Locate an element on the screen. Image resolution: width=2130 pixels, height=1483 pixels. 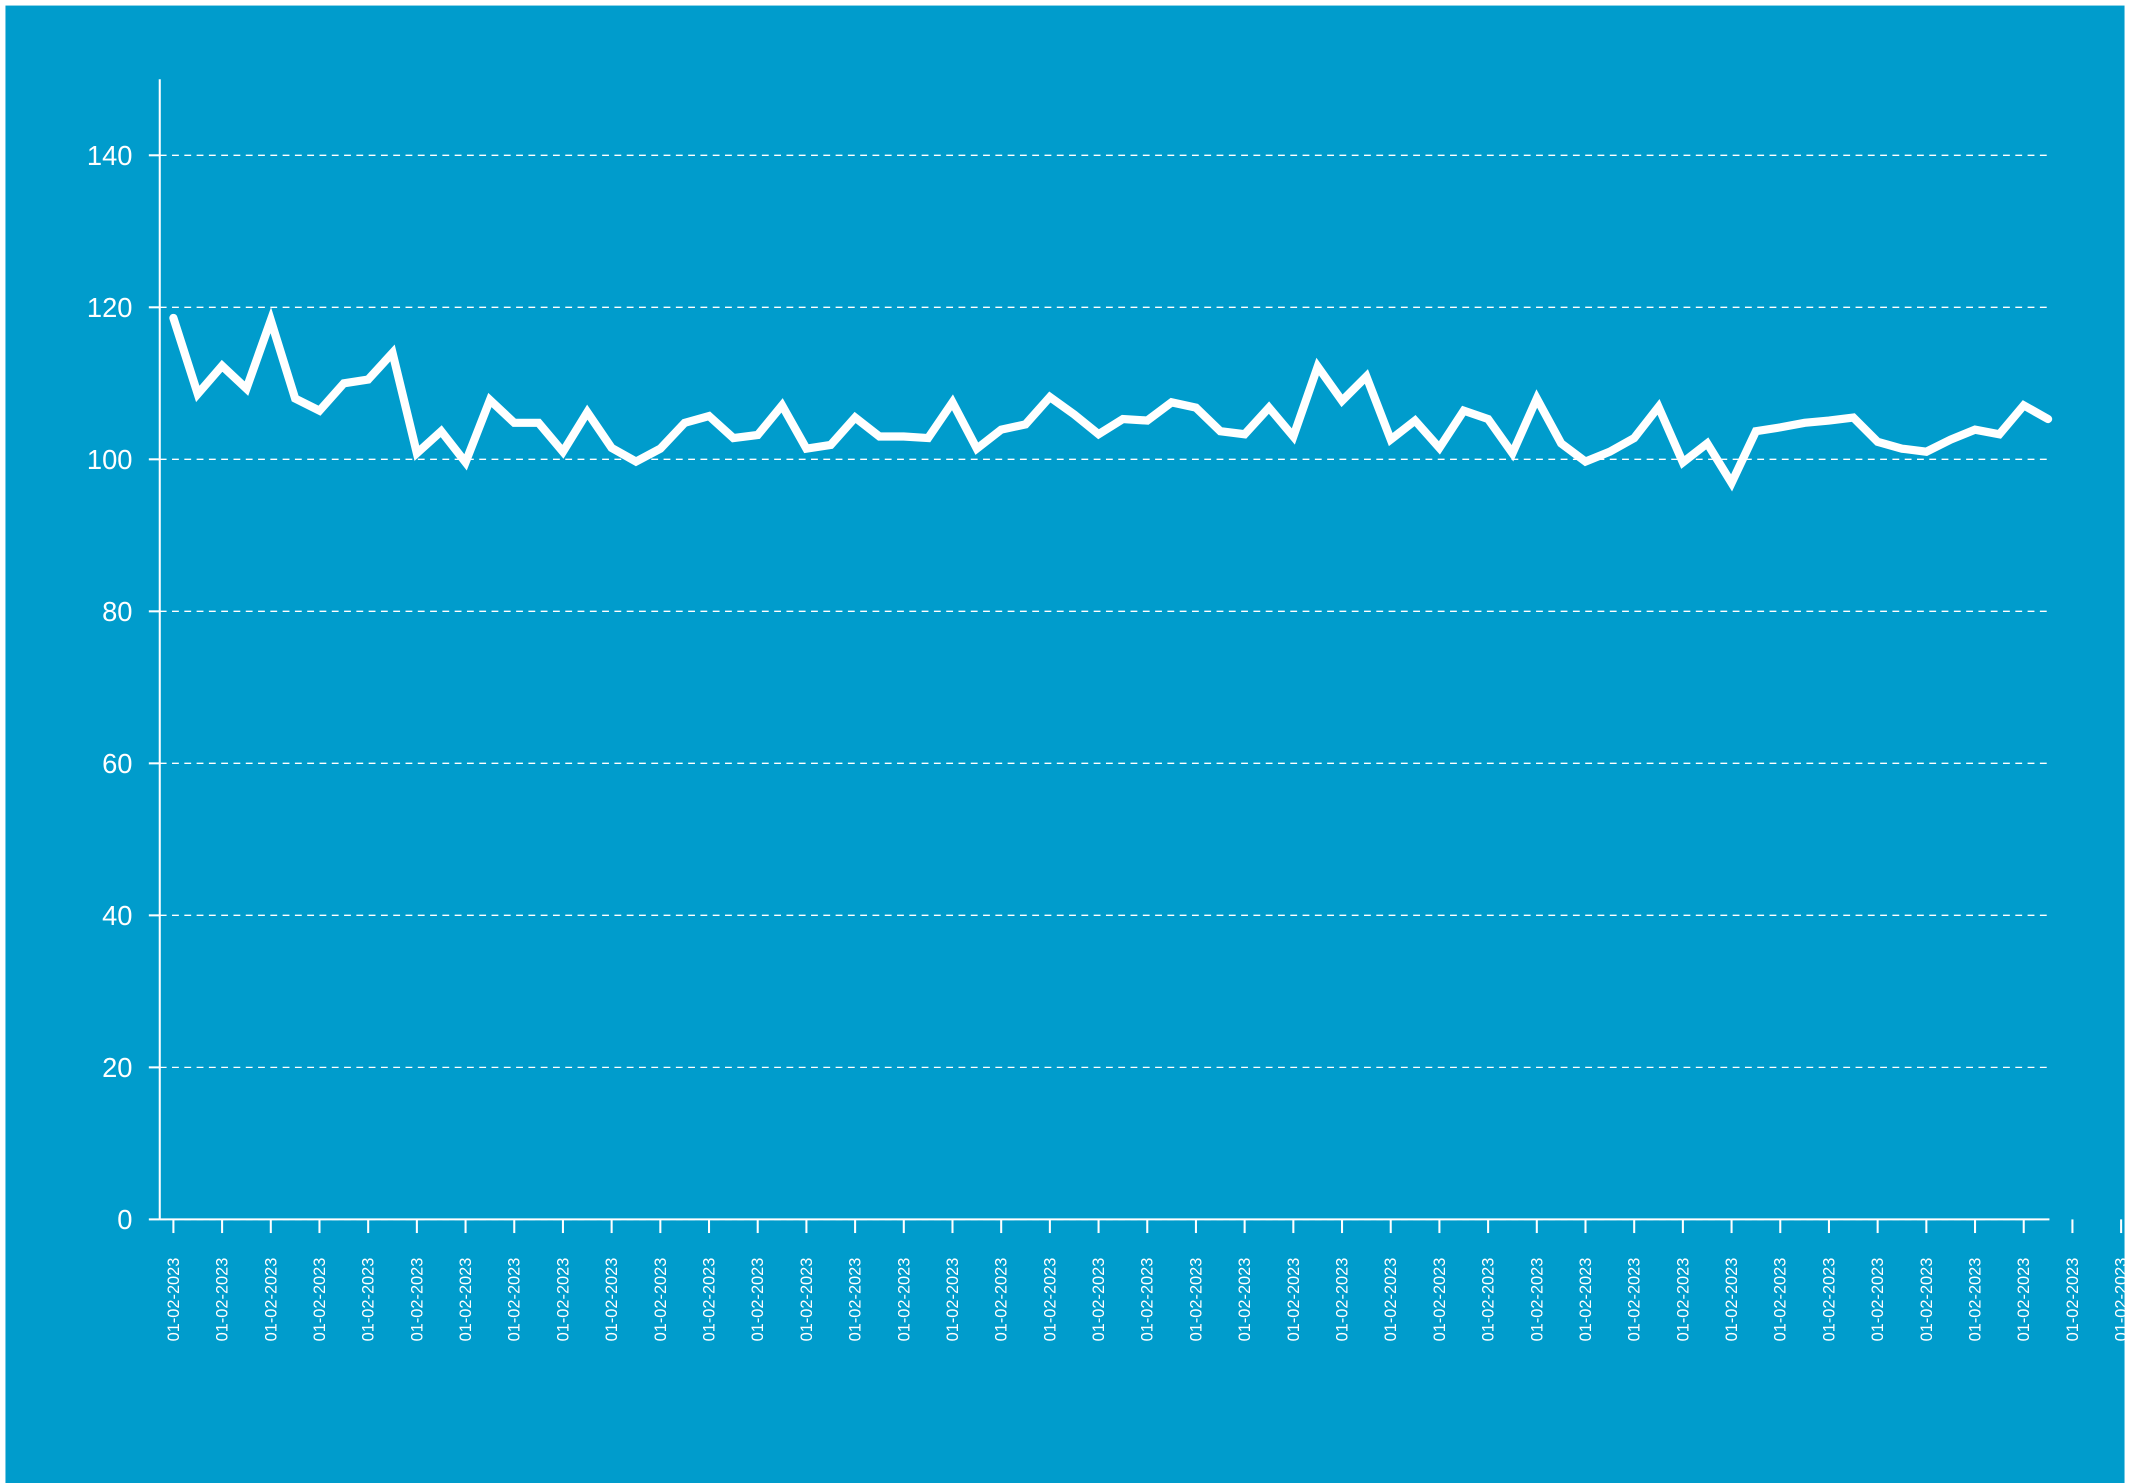
data-line is located at coordinates (1111, 399).